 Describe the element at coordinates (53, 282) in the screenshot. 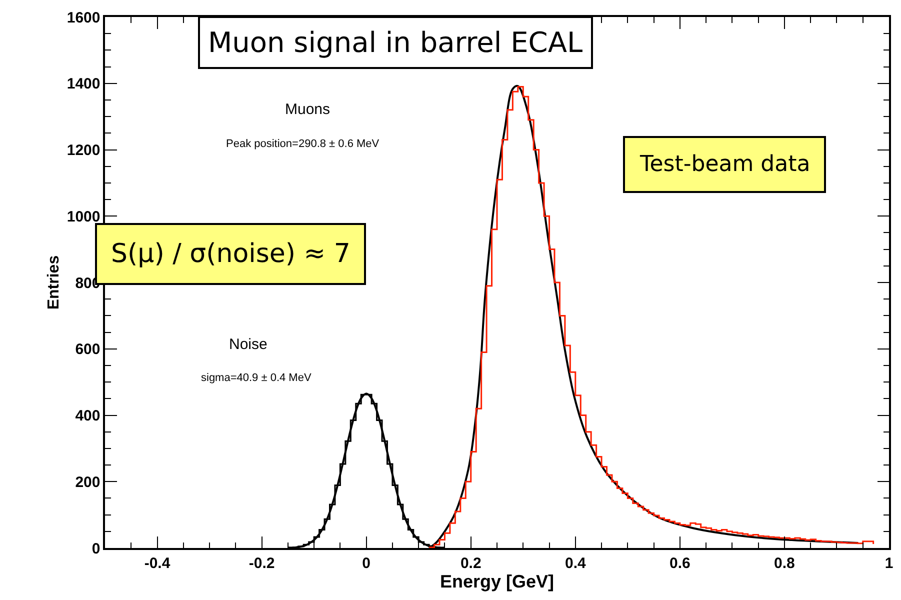

I see `y-axis-title: Entries` at that location.